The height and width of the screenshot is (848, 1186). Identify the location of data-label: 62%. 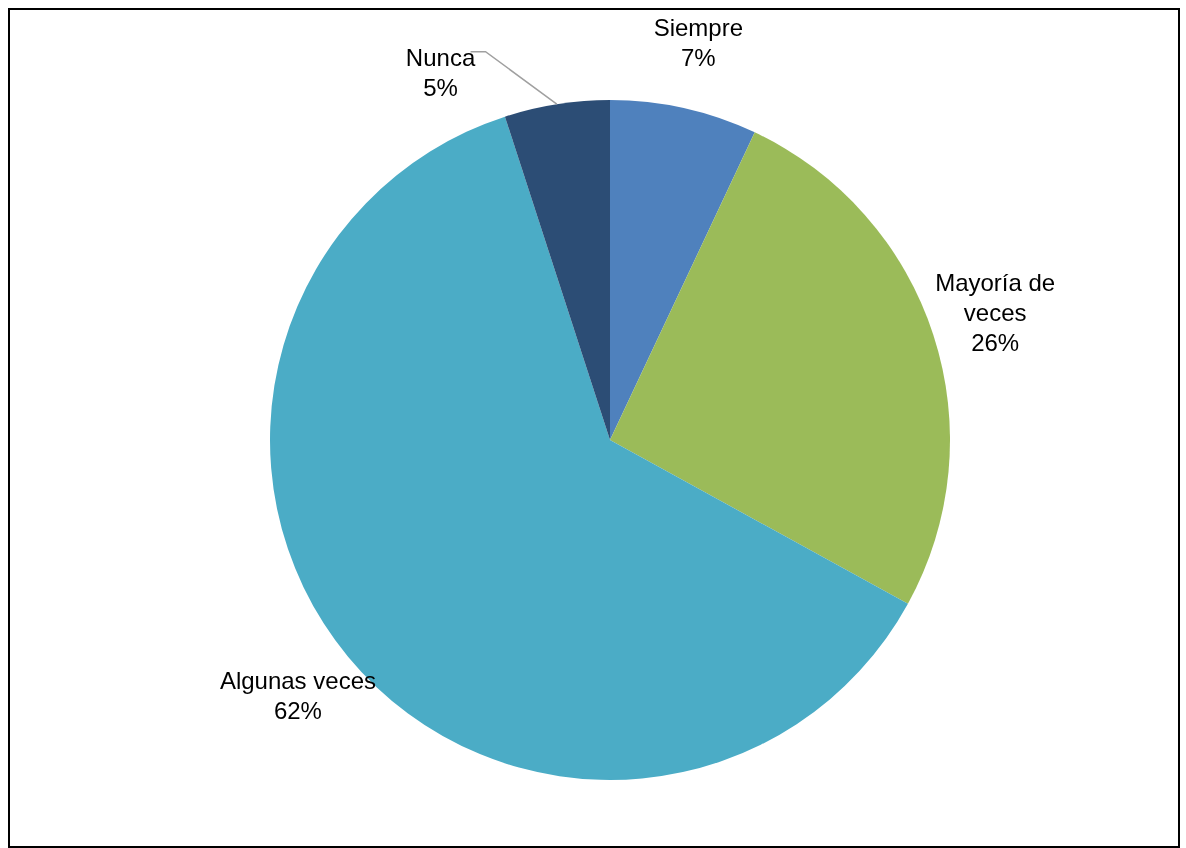
(297, 711).